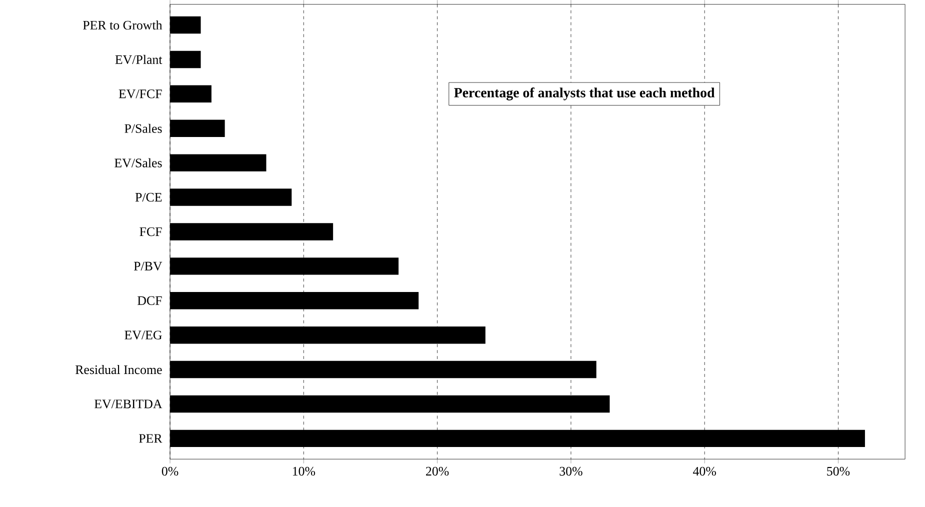 Image resolution: width=925 pixels, height=507 pixels. I want to click on y-tick-label: EV/EBITDA, so click(128, 404).